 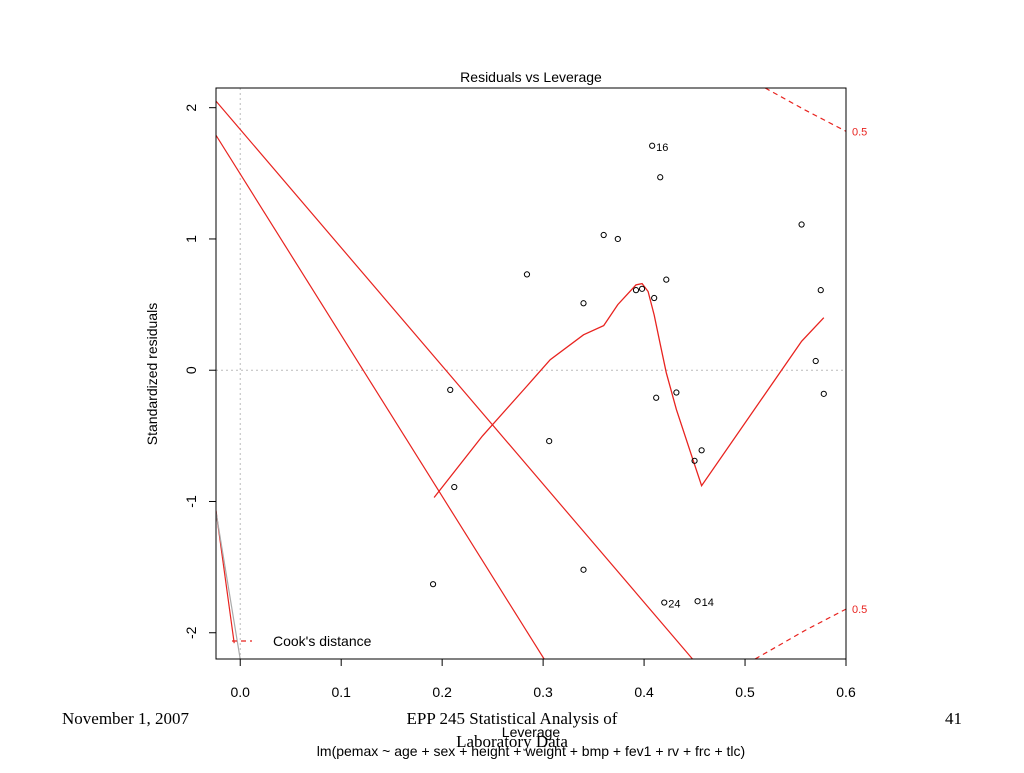 I want to click on x-tick-label: 0.1, so click(x=341, y=692).